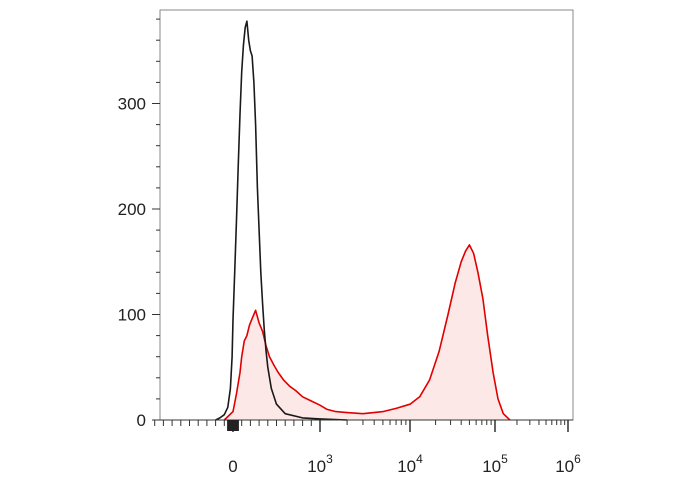 The height and width of the screenshot is (490, 688). I want to click on x-tick-label: 10⁶, so click(568, 464).